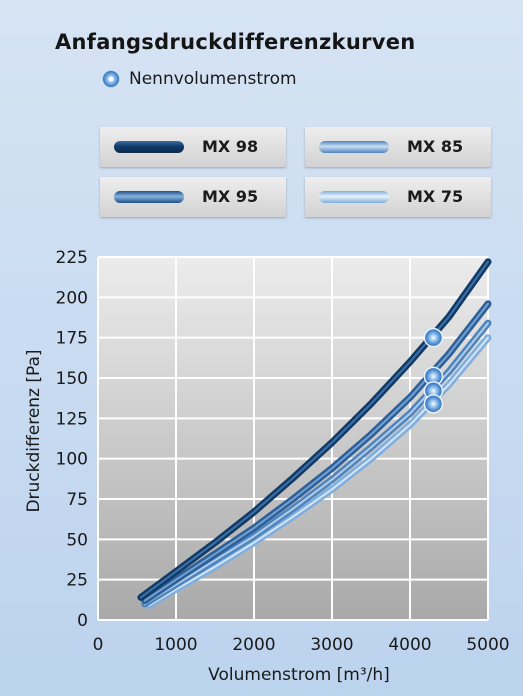  What do you see at coordinates (82, 621) in the screenshot?
I see `y-tick-label: 0` at bounding box center [82, 621].